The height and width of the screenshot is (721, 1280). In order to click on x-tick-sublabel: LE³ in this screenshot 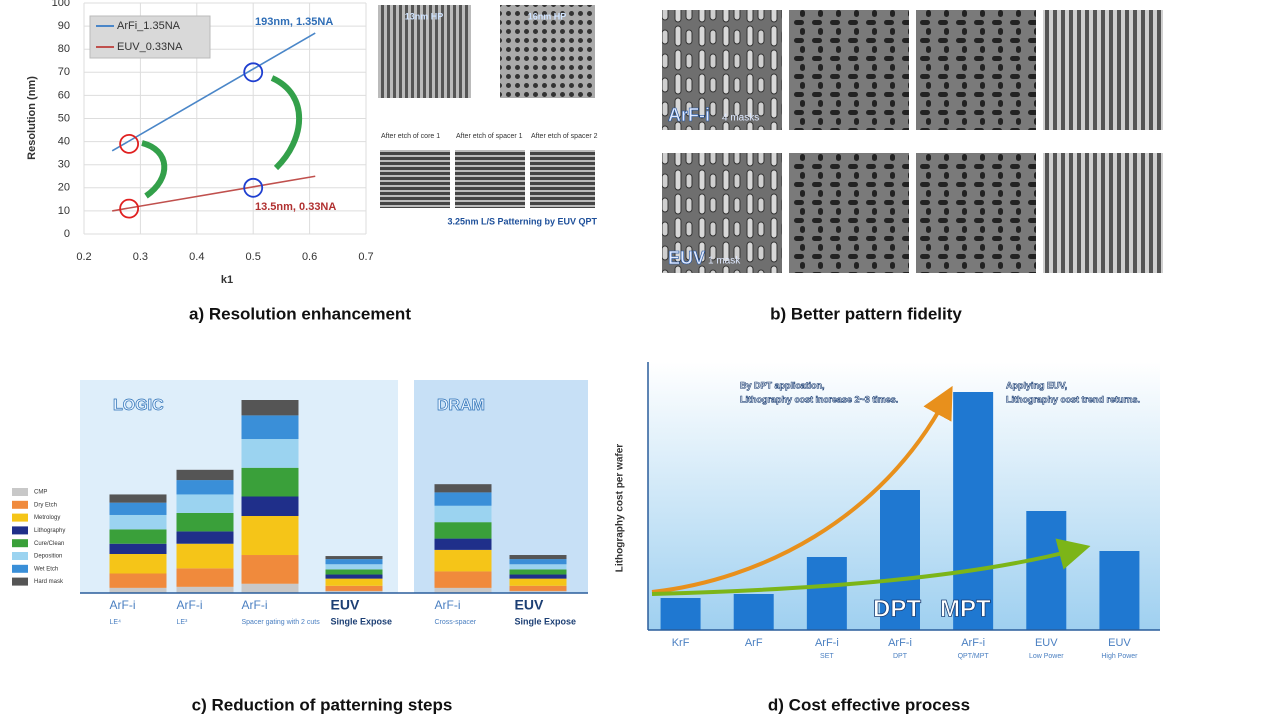, I will do `click(183, 622)`.